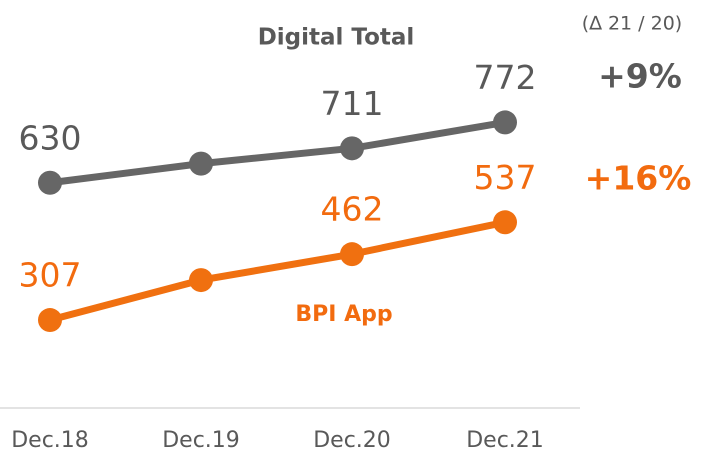 The width and height of the screenshot is (706, 455). Describe the element at coordinates (505, 440) in the screenshot. I see `x-tick-label: Dec.21` at that location.